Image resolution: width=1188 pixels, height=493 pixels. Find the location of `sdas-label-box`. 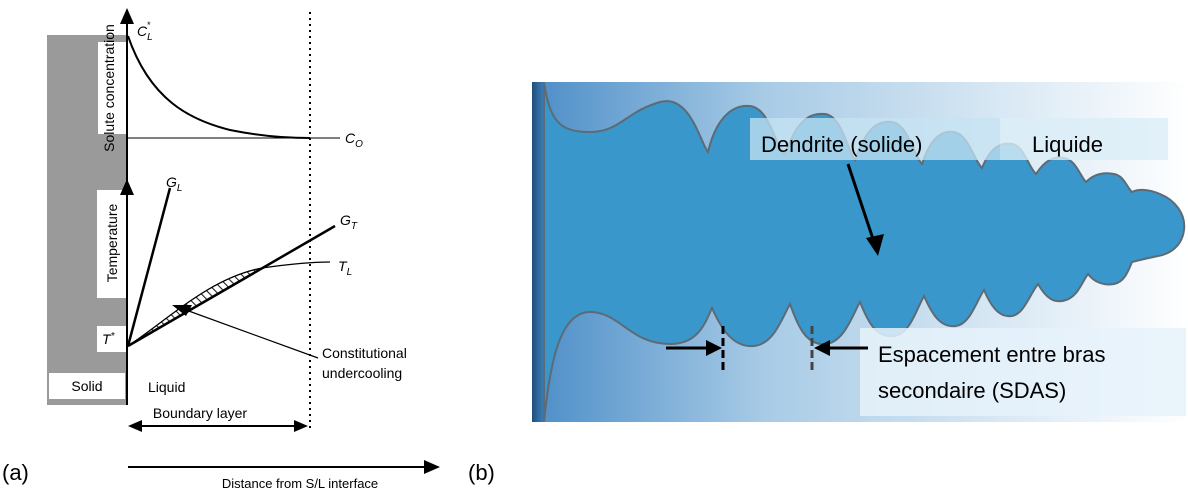

sdas-label-box is located at coordinates (1023, 372).